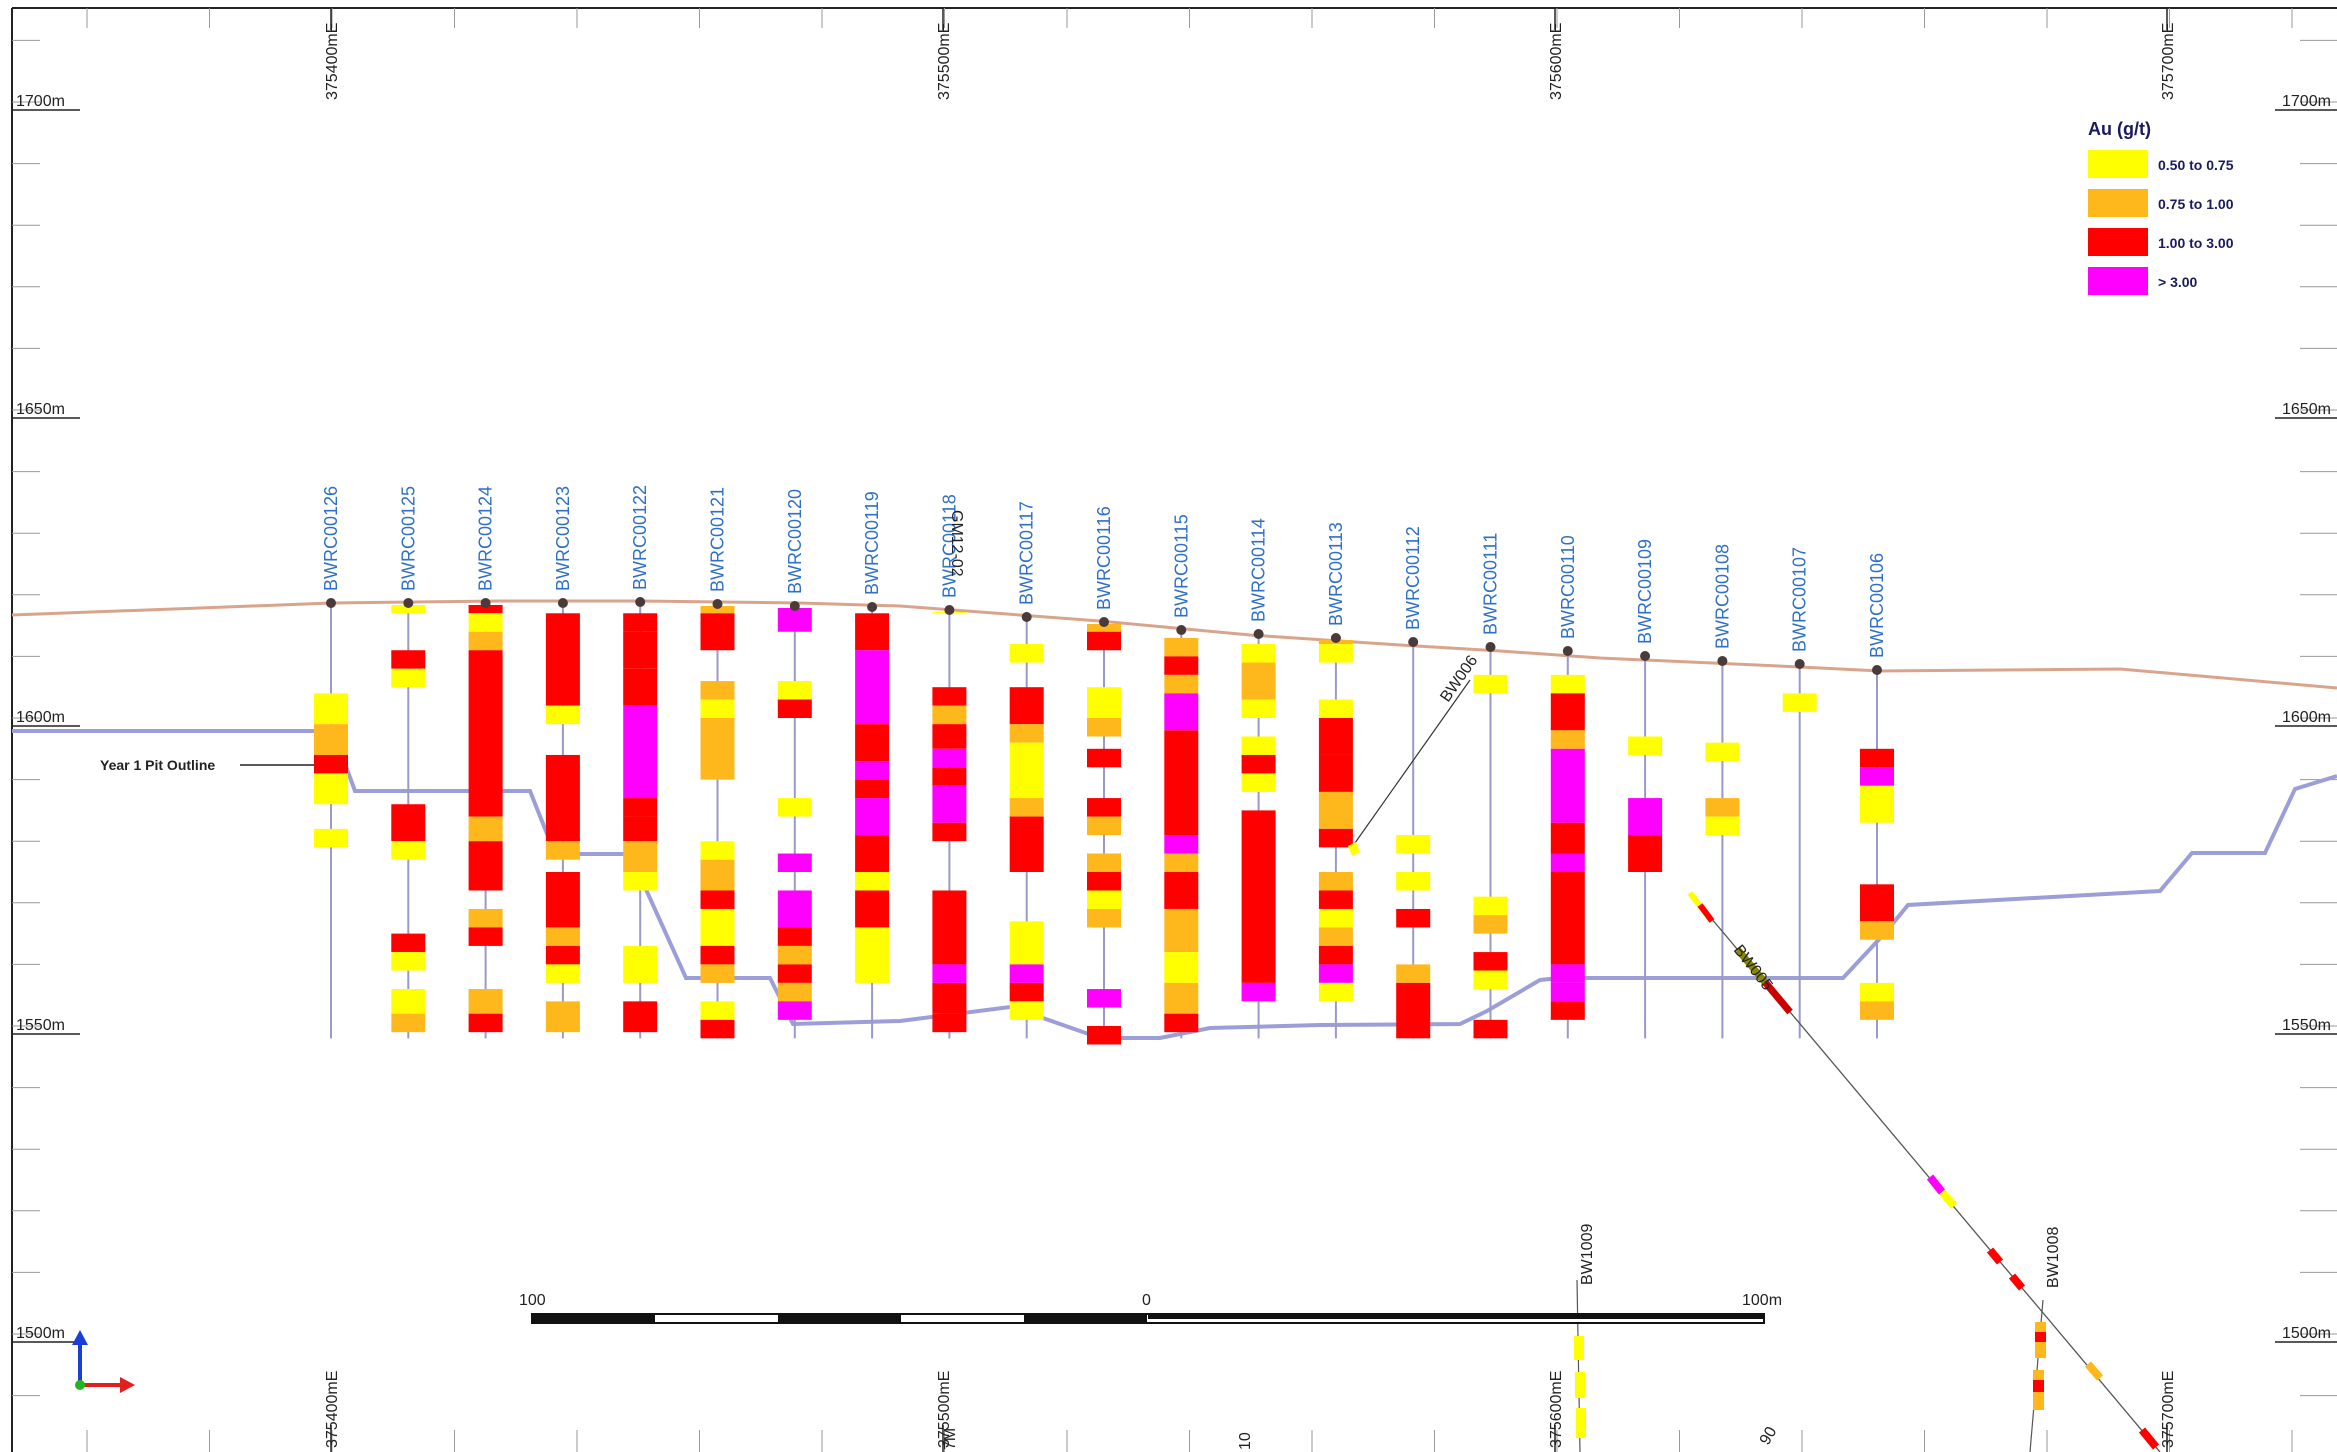 This screenshot has height=1452, width=2337. What do you see at coordinates (2306, 1025) in the screenshot?
I see `elevation-label-right: 1550m` at bounding box center [2306, 1025].